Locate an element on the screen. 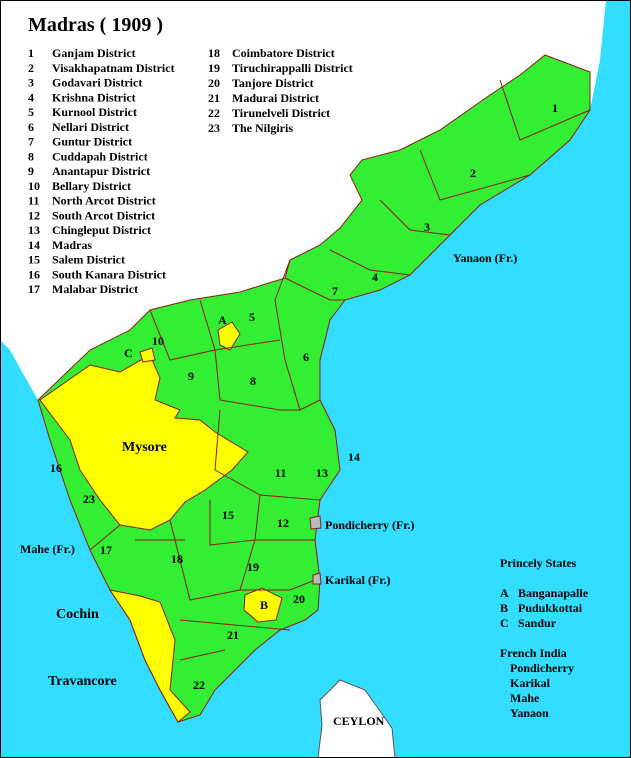  place-label: Yanaon (Fr.) is located at coordinates (485, 258).